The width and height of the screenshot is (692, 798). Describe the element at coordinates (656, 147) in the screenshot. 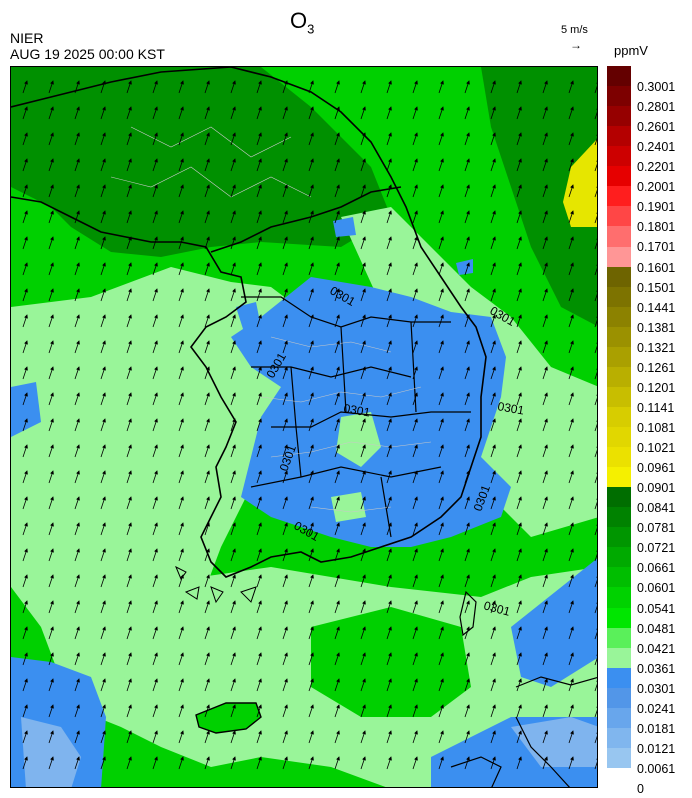

I see `legend-label: 0.2401` at that location.